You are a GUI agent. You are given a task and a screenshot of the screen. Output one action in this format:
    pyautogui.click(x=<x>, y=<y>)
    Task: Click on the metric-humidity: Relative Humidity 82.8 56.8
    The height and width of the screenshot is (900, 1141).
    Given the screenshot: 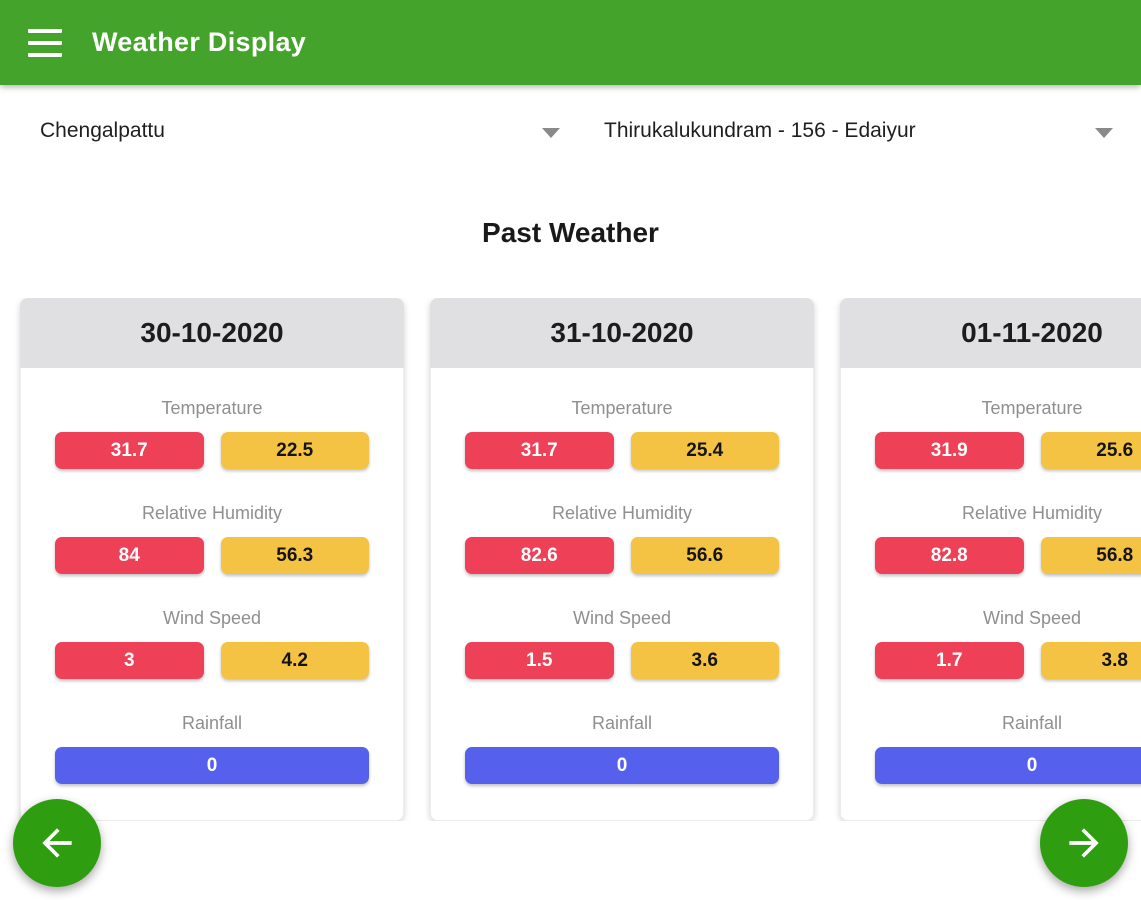 What is the action you would take?
    pyautogui.click(x=1008, y=538)
    